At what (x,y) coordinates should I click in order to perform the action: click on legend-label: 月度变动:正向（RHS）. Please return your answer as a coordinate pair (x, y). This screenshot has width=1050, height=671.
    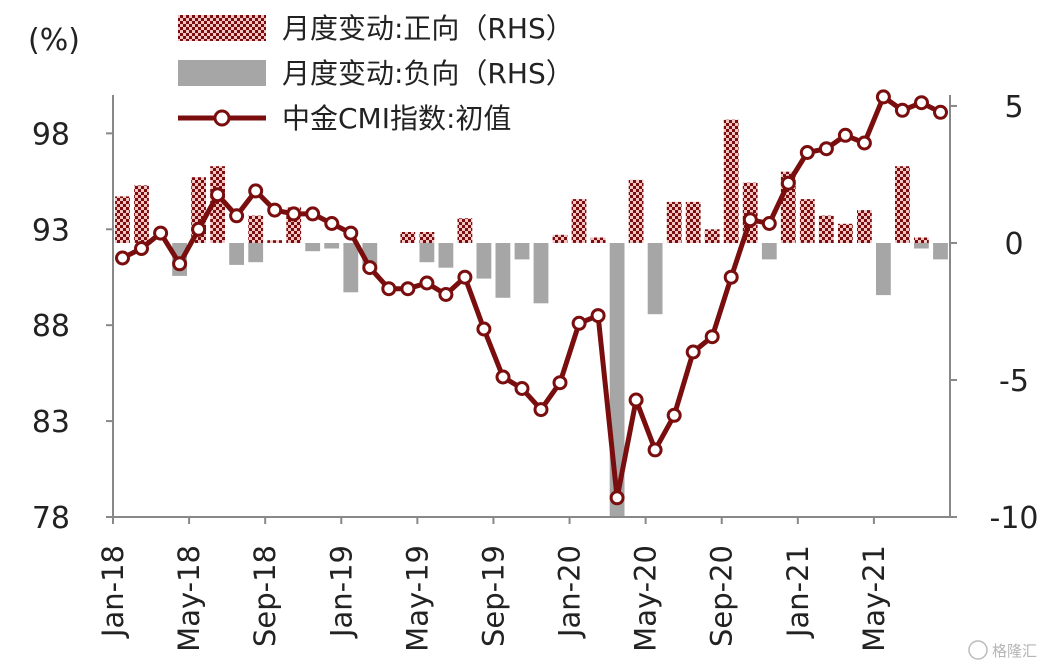
    Looking at the image, I should click on (428, 28).